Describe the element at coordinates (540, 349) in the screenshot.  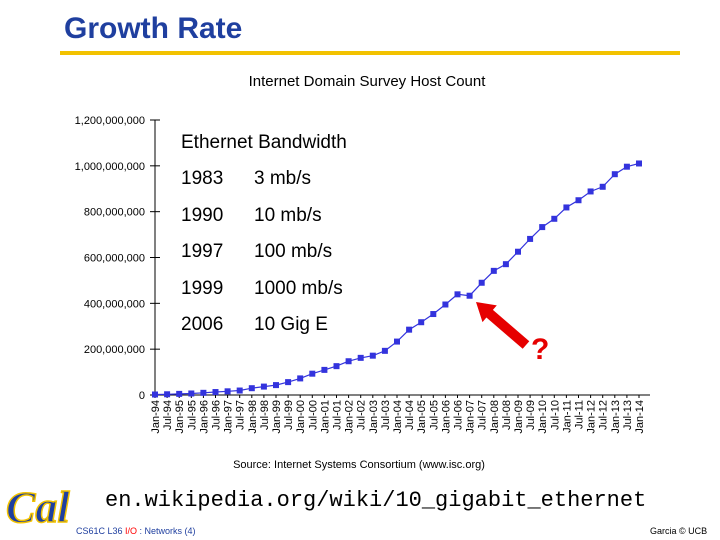
I see `question-mark: ?` at that location.